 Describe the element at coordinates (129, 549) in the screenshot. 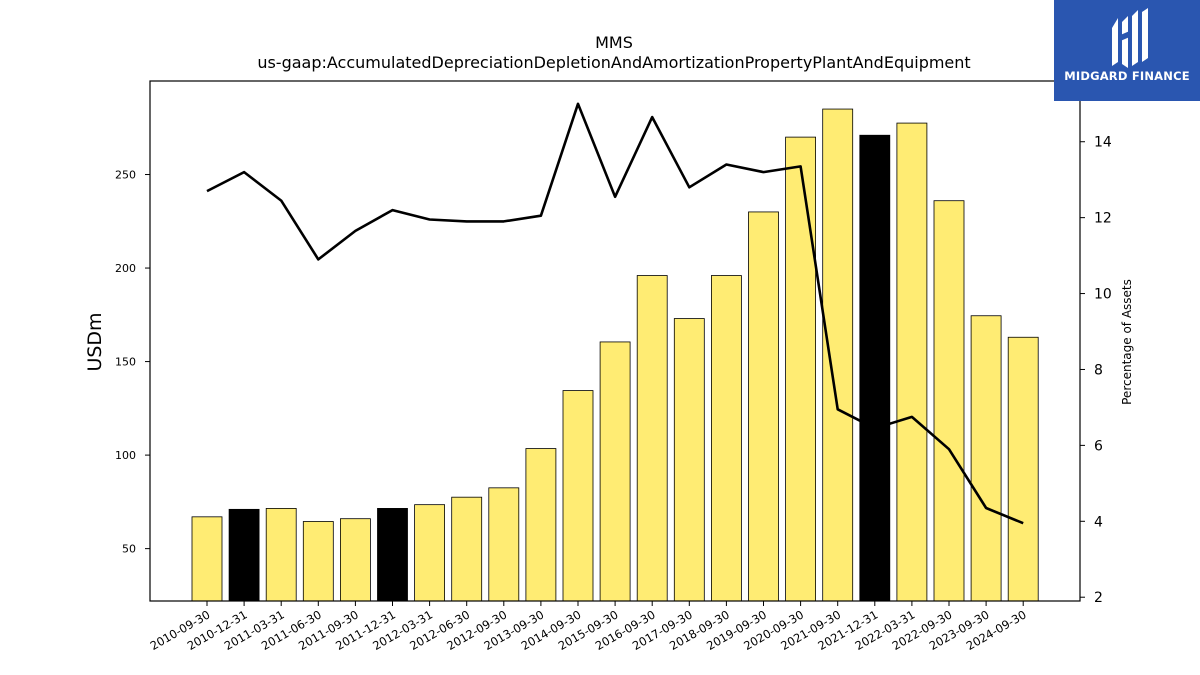

I see `y-tick-label: 50` at that location.